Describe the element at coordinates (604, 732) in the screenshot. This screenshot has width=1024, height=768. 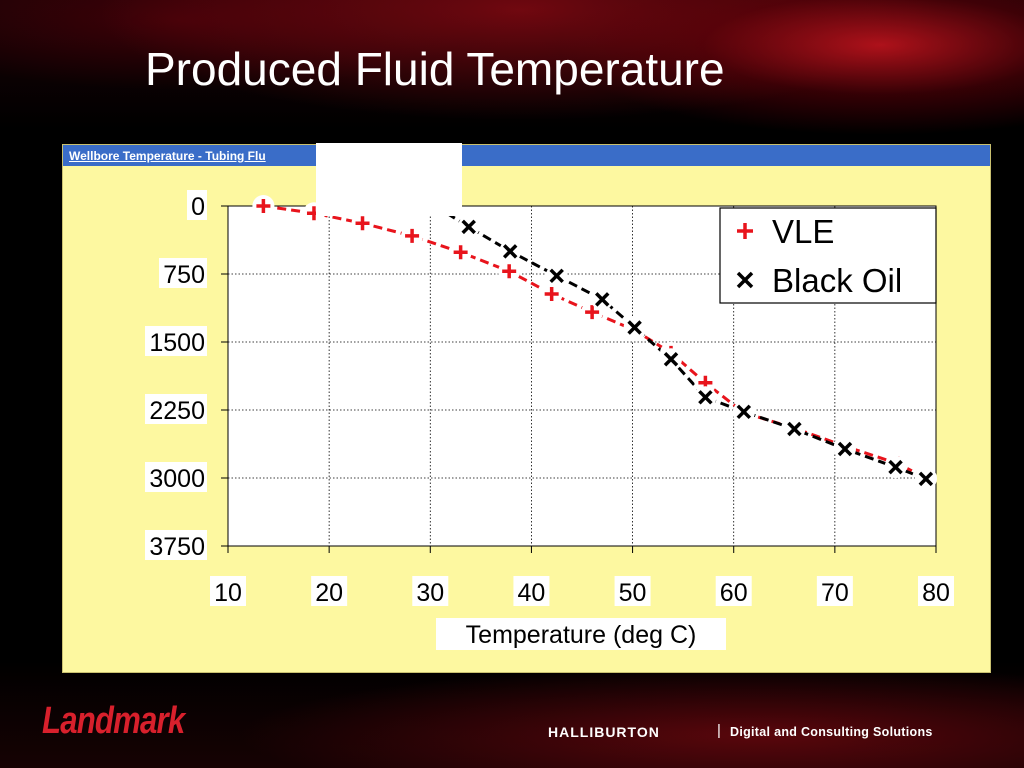
I see `halliburton-logo: HALLIBURTON` at that location.